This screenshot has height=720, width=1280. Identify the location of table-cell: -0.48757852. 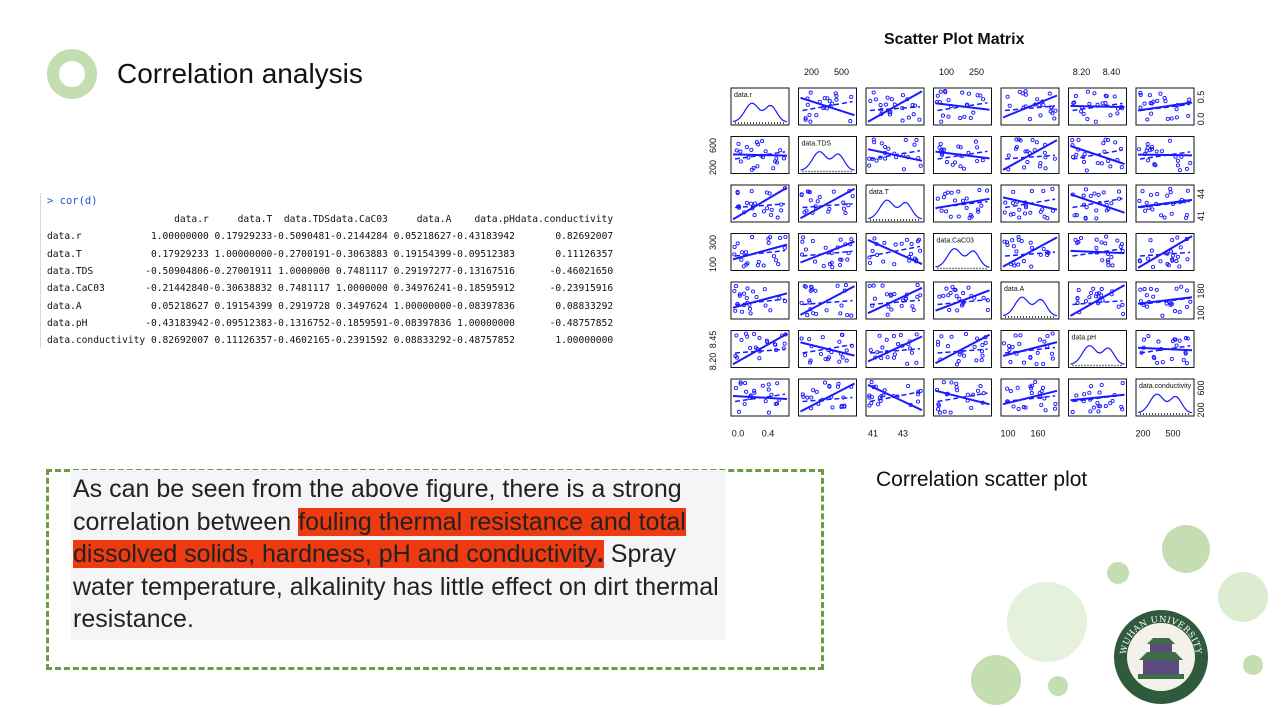
(581, 323).